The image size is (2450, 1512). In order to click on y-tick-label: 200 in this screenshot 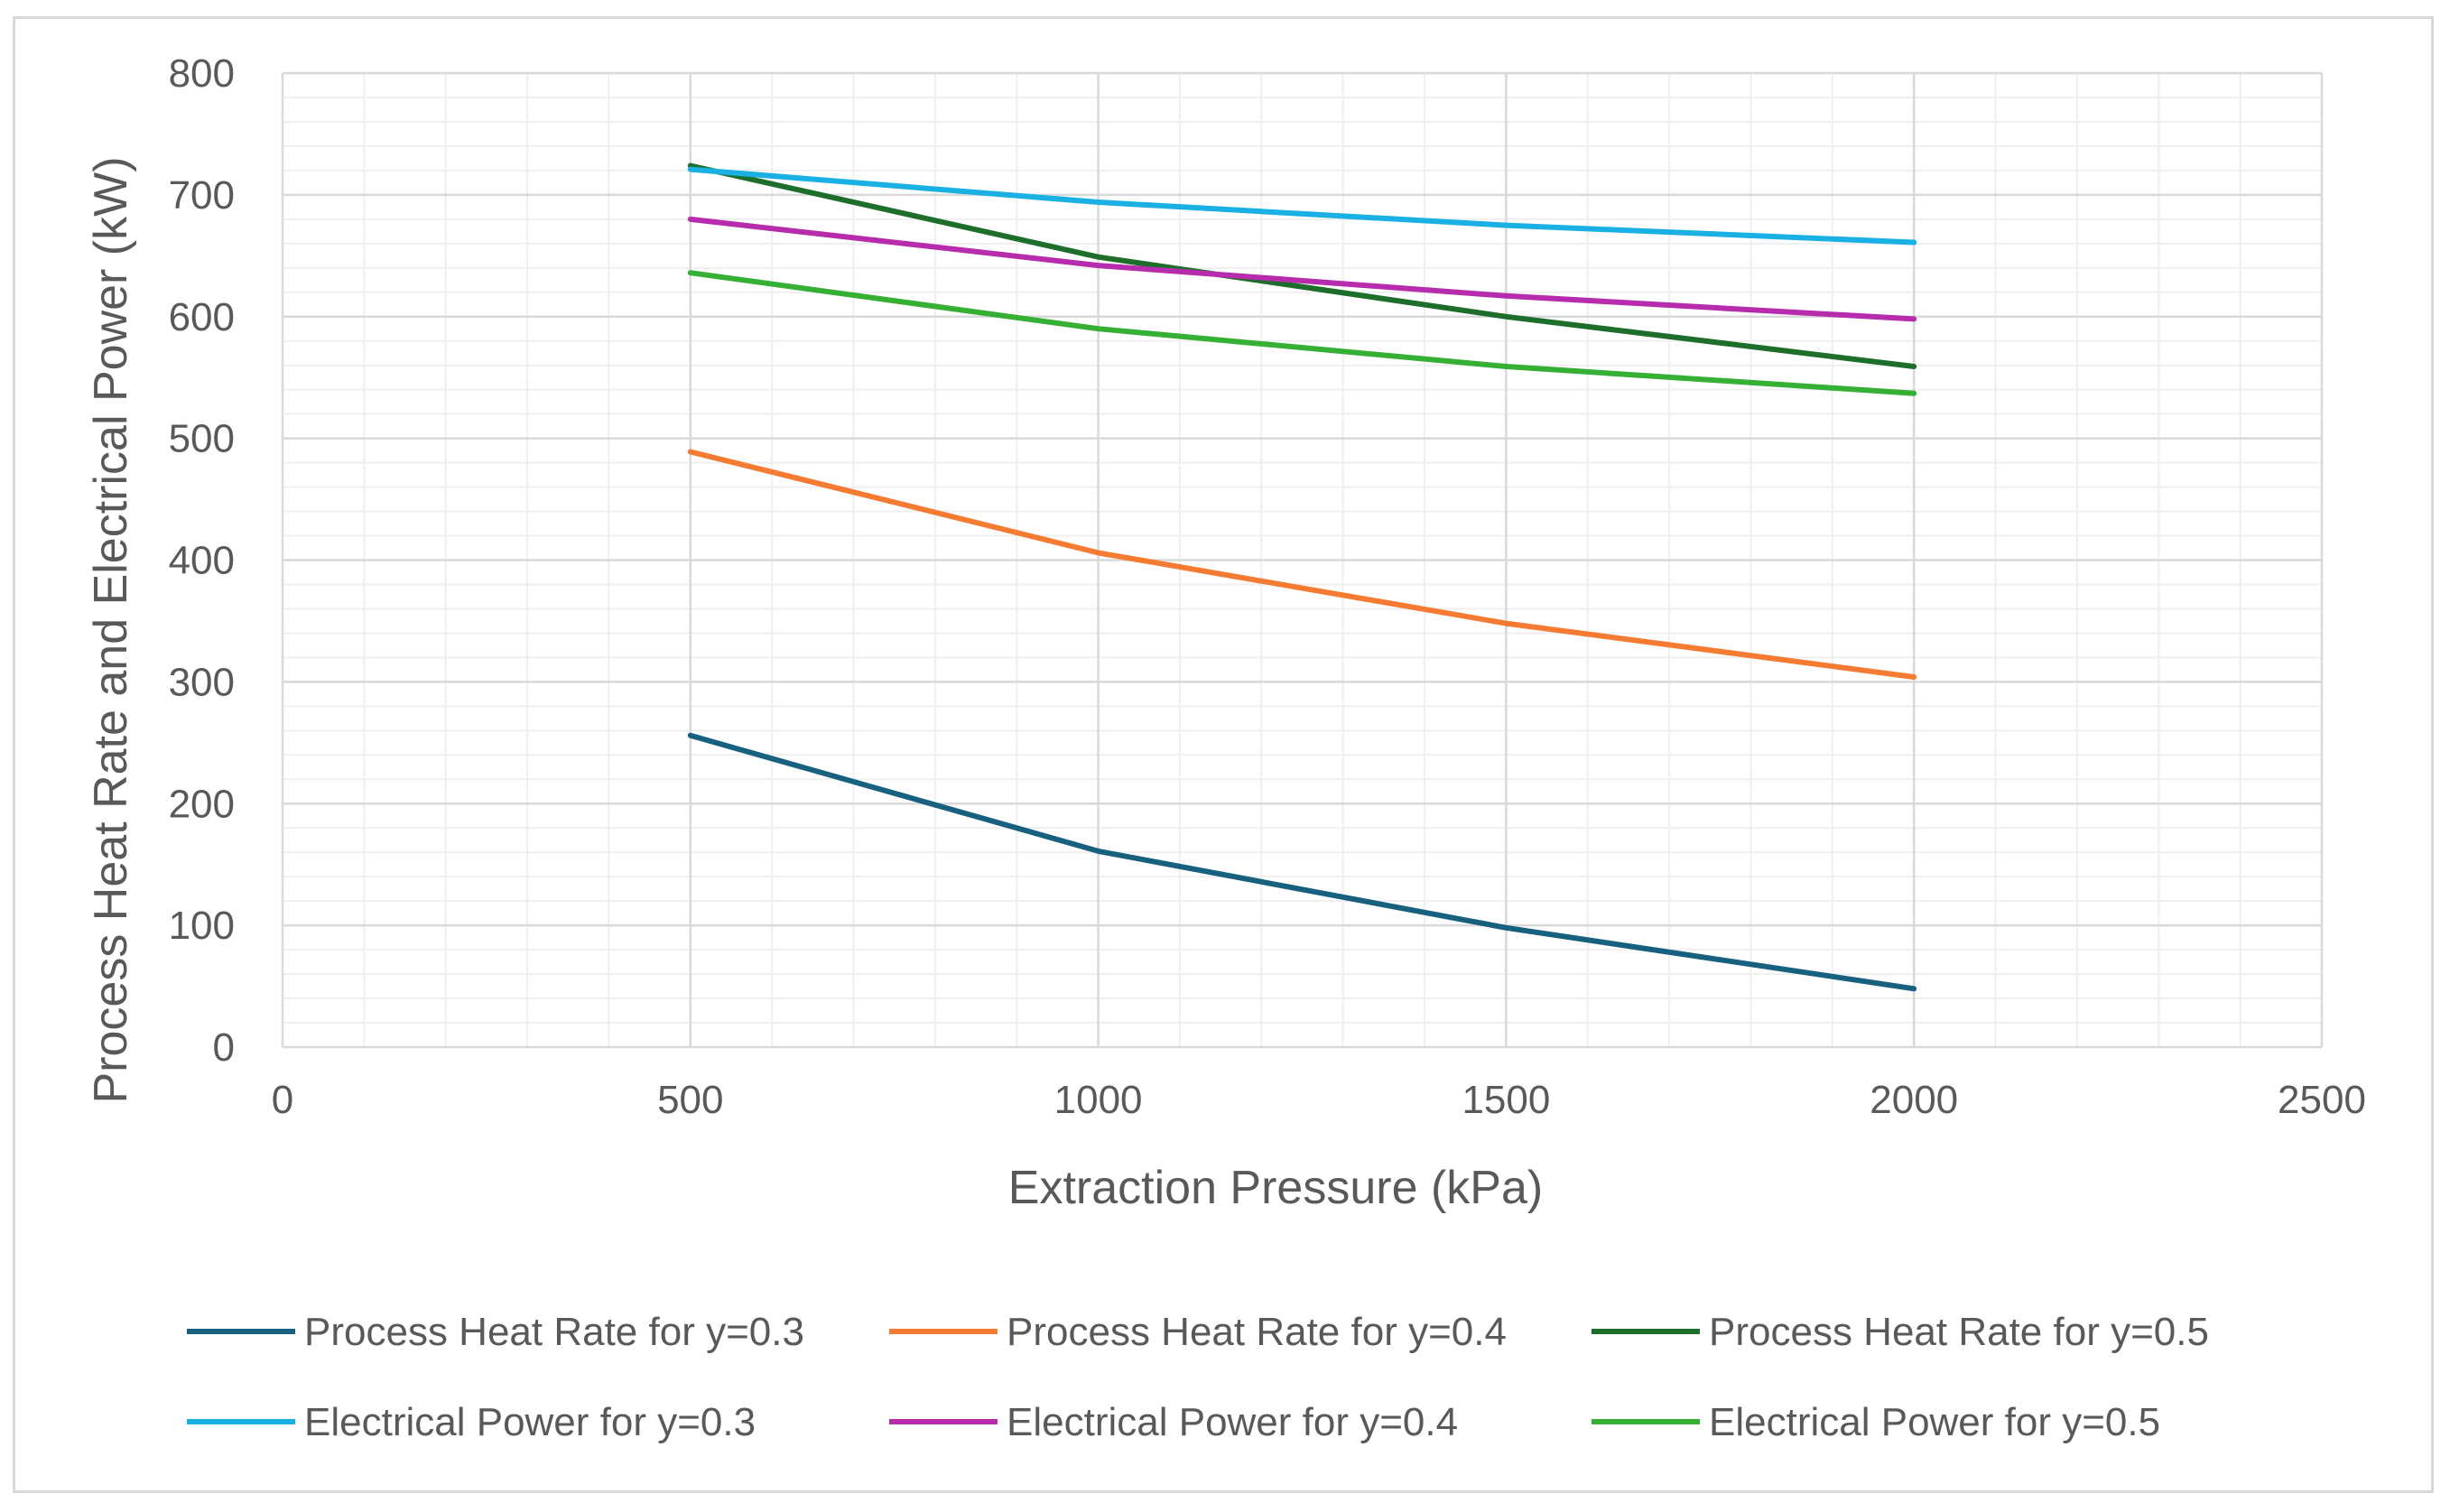, I will do `click(202, 804)`.